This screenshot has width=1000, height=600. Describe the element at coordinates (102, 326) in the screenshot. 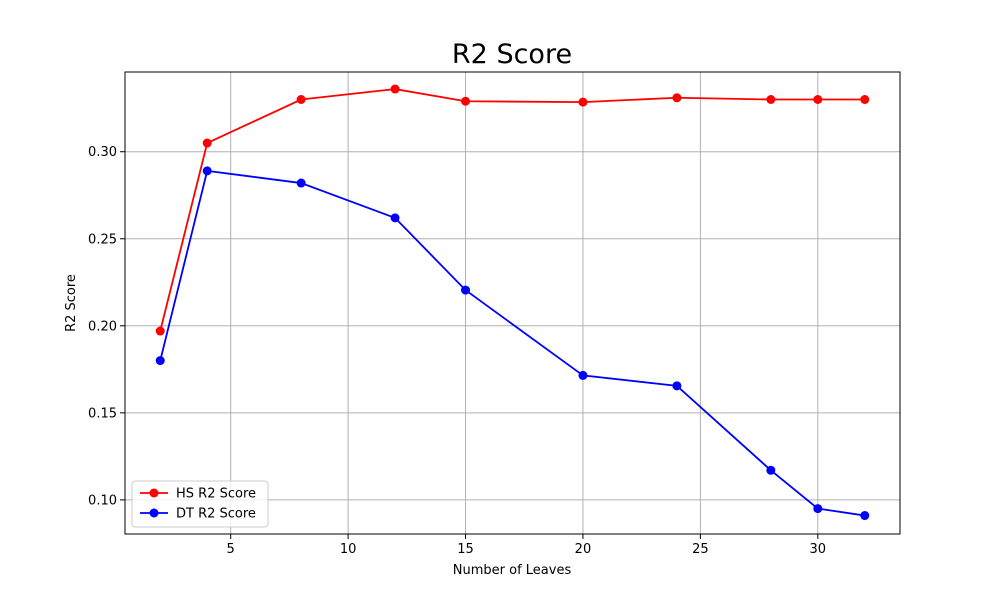

I see `y-tick-label: 0.20` at that location.